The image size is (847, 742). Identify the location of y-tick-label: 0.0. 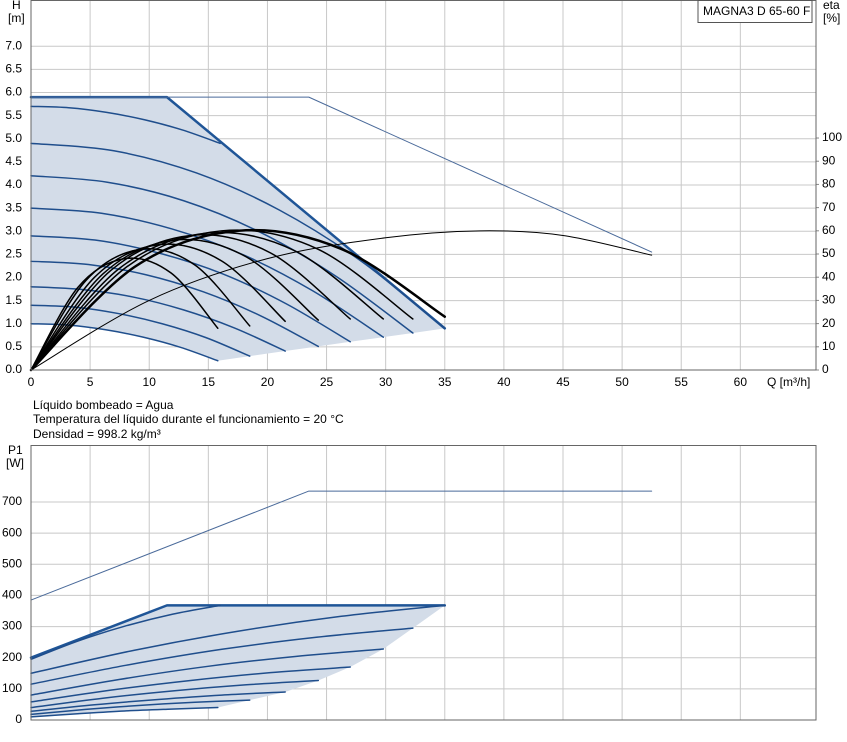
(13, 369).